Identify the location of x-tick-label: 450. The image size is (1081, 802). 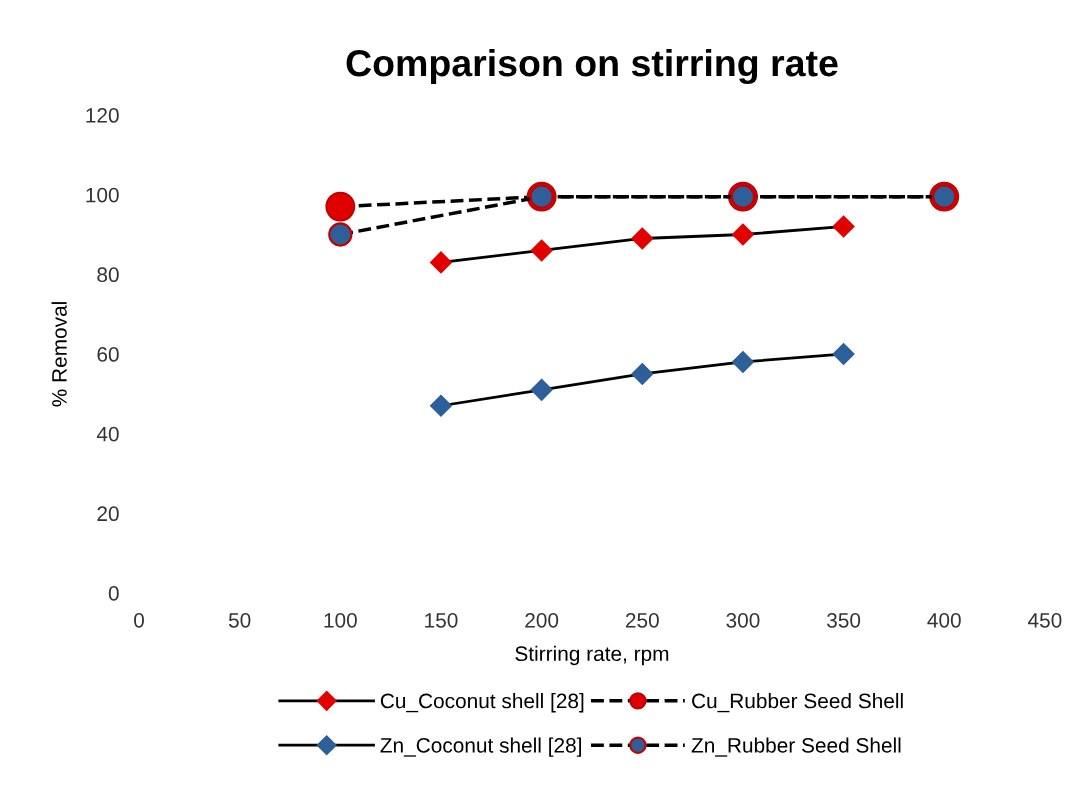
(1045, 620).